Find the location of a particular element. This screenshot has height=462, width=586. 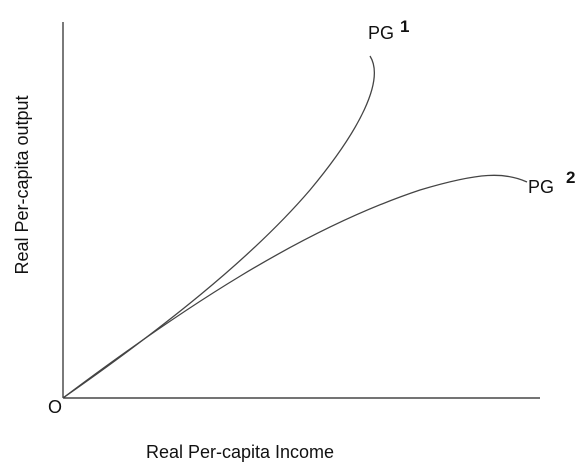

y-axis-label: Real Per-capita output is located at coordinates (22, 184).